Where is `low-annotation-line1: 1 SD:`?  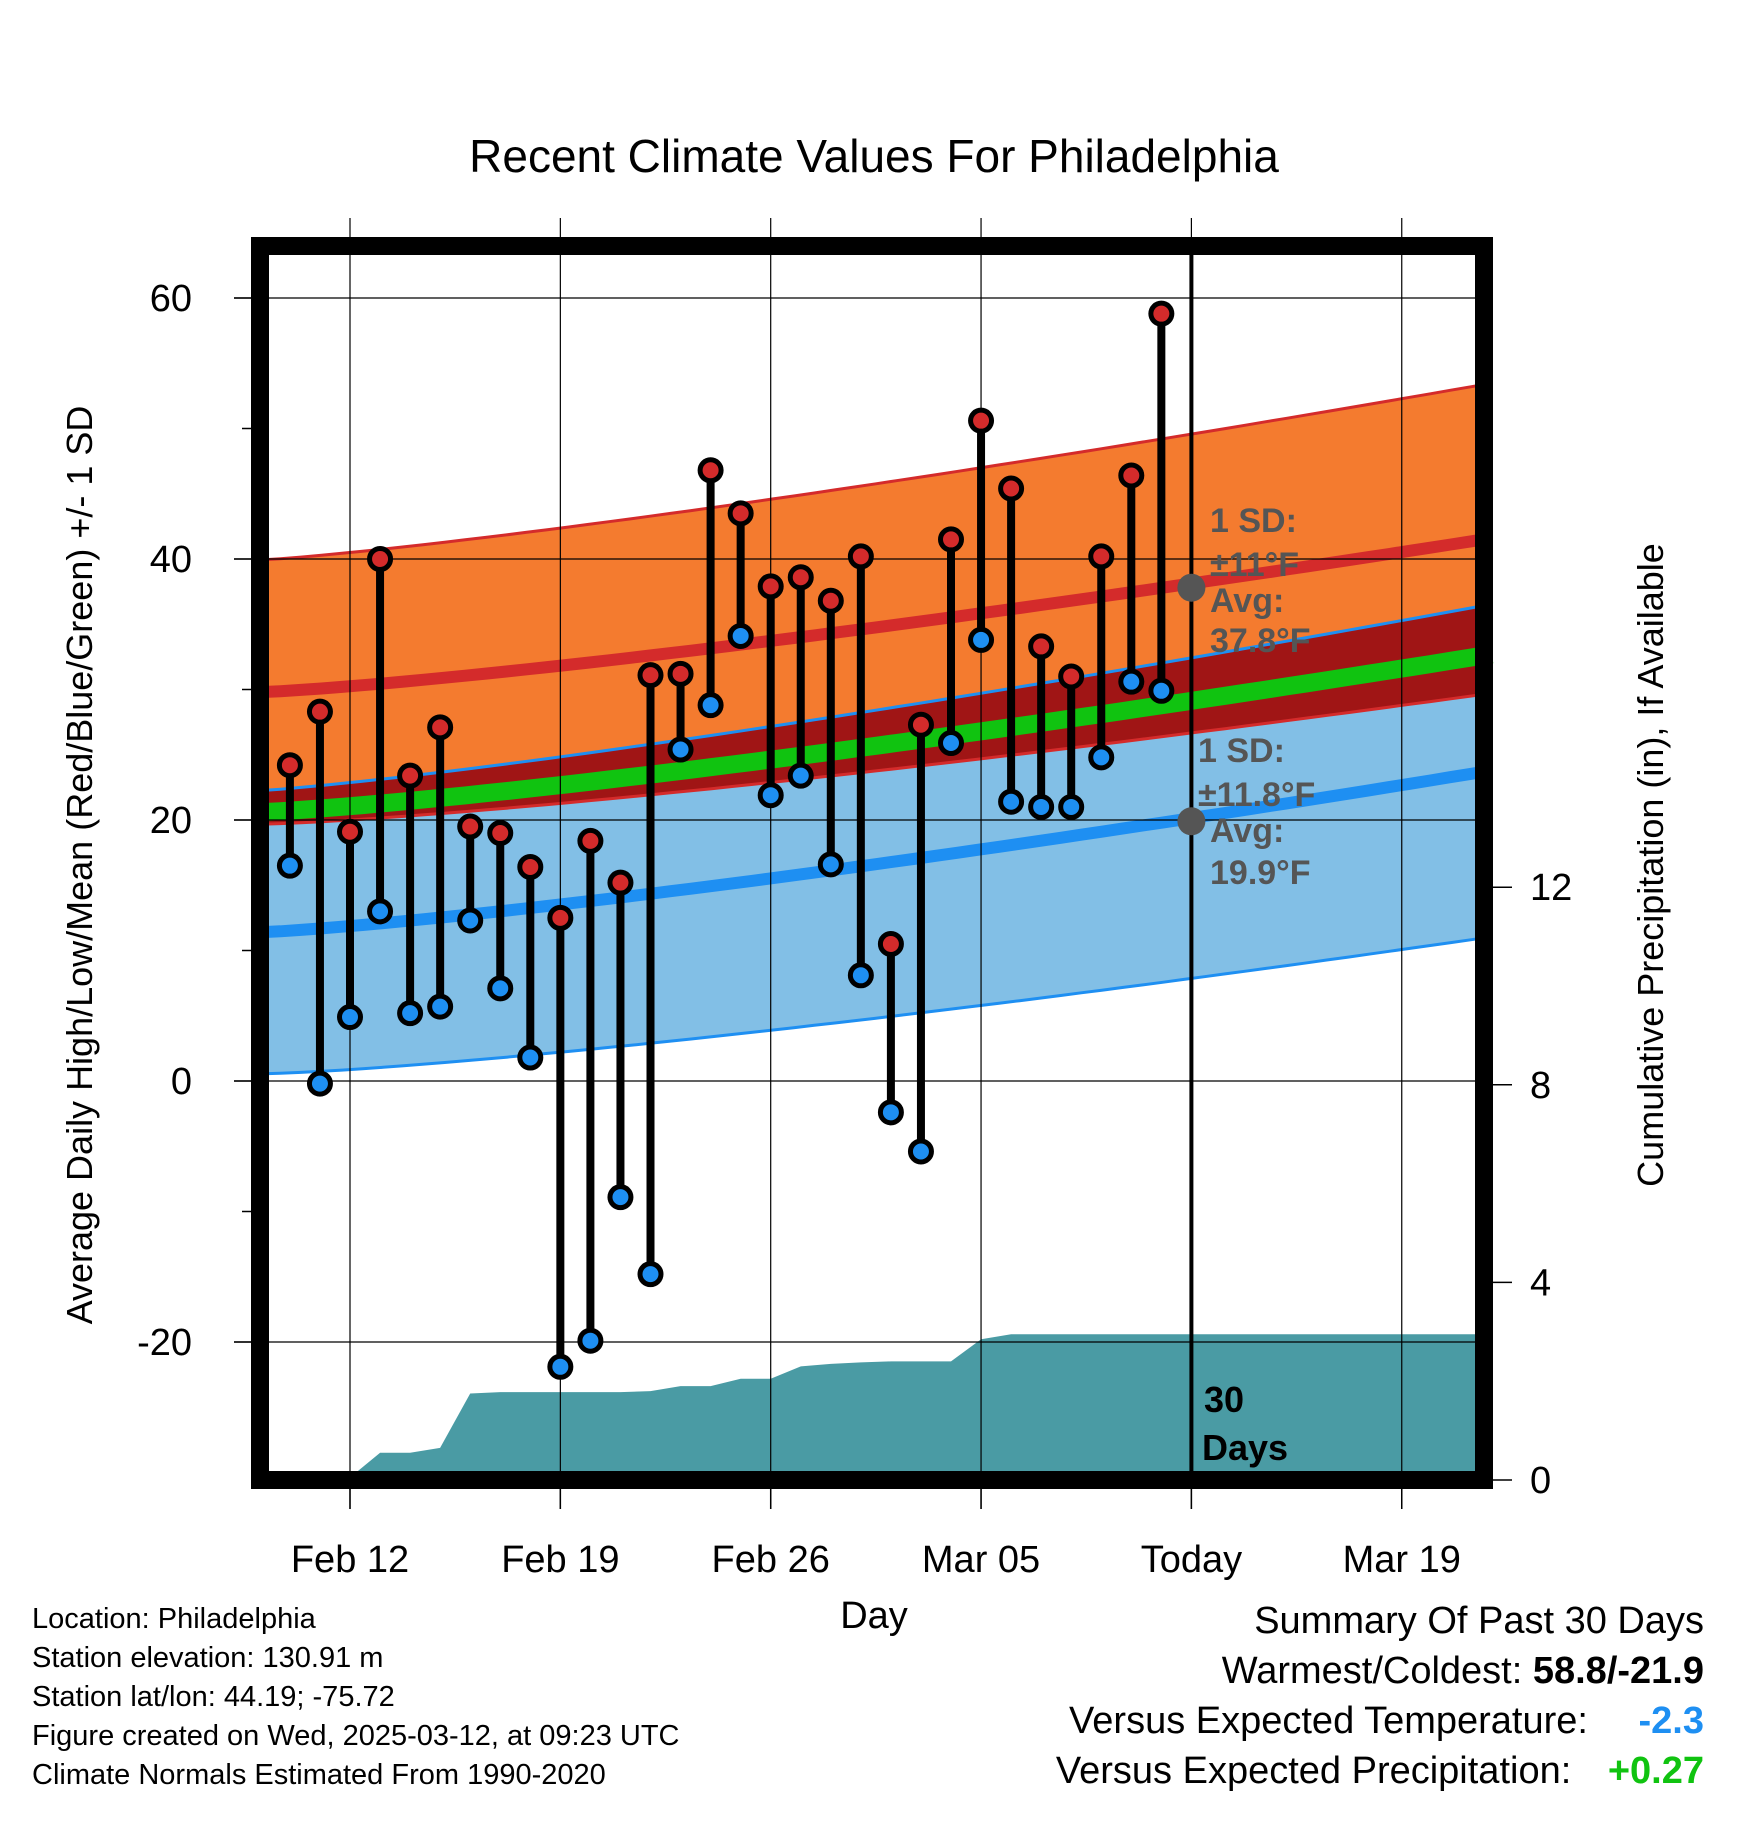
low-annotation-line1: 1 SD: is located at coordinates (1241, 751).